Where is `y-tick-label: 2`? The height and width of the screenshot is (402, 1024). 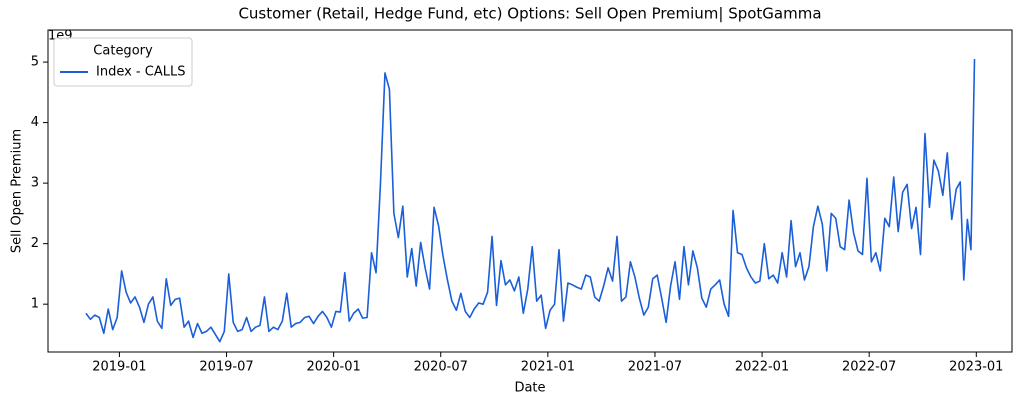
y-tick-label: 2 is located at coordinates (35, 243).